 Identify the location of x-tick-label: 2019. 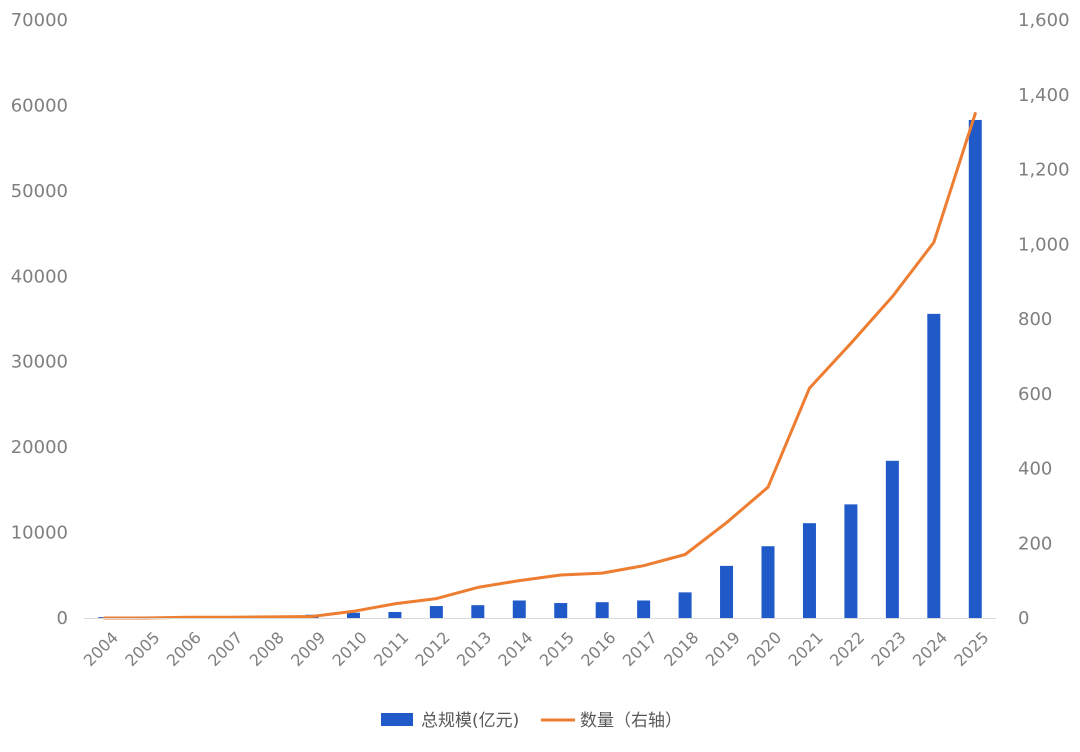
(723, 649).